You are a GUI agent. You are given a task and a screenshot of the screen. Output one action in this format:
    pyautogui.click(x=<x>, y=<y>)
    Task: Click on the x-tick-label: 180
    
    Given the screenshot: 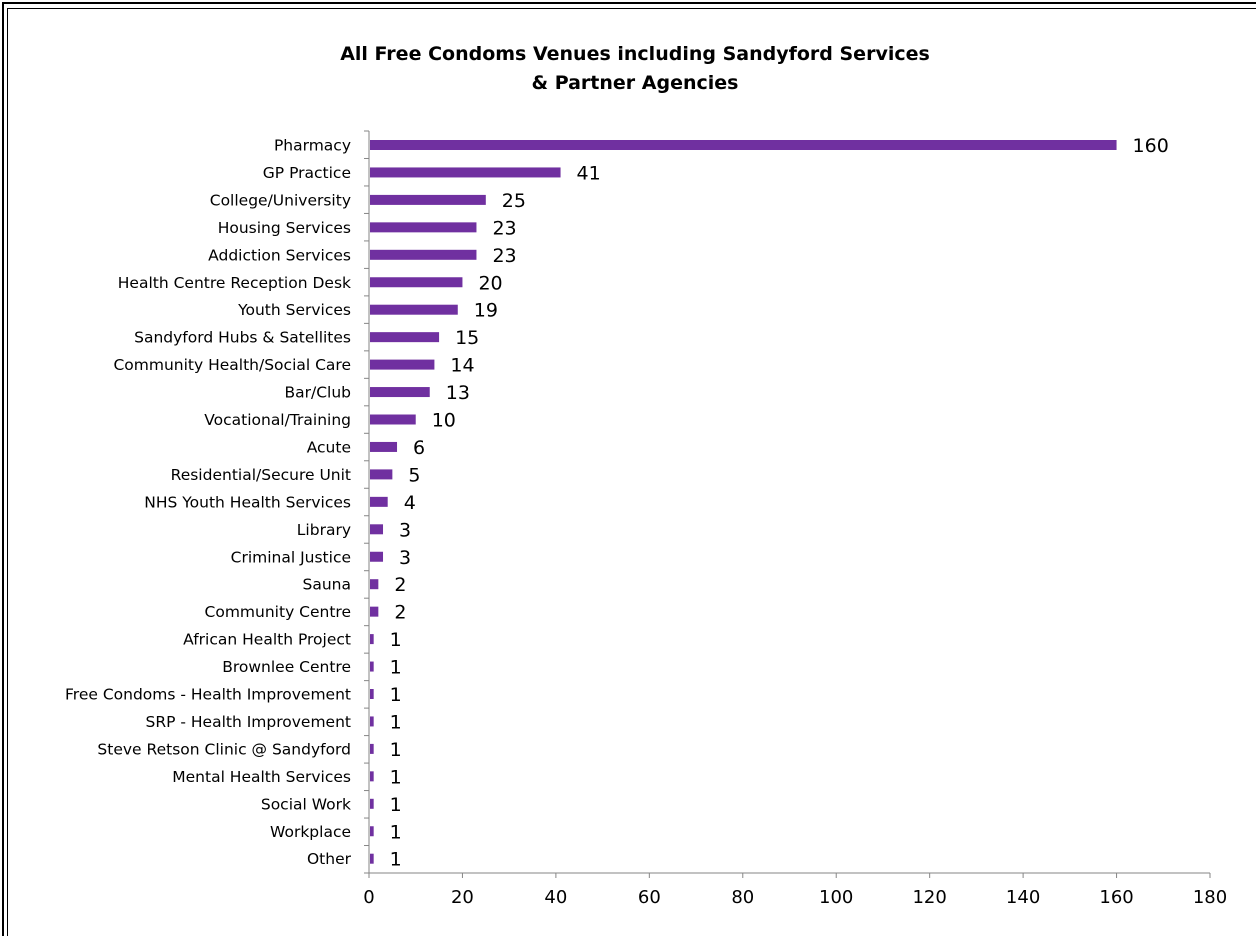 What is the action you would take?
    pyautogui.click(x=1210, y=897)
    